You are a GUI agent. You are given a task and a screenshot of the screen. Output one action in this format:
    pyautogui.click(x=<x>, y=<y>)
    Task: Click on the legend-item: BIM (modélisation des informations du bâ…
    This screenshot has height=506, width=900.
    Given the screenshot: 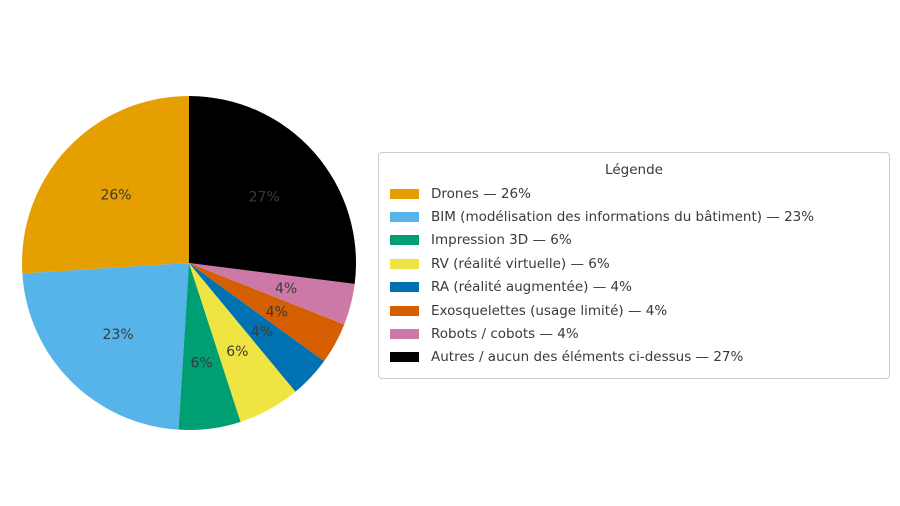 What is the action you would take?
    pyautogui.click(x=634, y=216)
    